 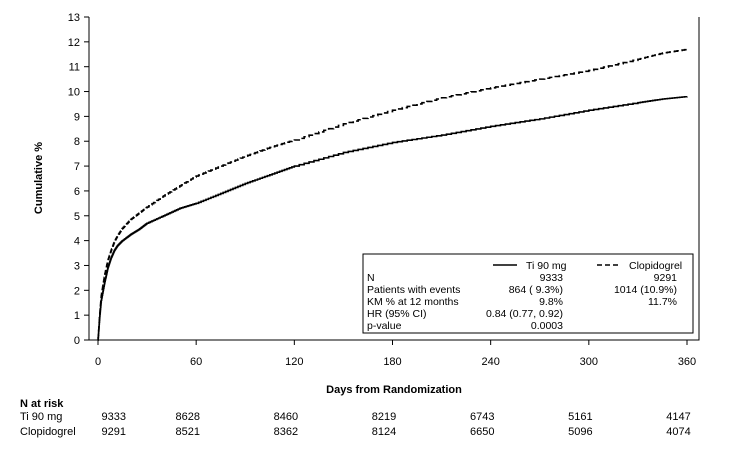 What do you see at coordinates (74, 18) in the screenshot?
I see `y-tick-label: 13` at bounding box center [74, 18].